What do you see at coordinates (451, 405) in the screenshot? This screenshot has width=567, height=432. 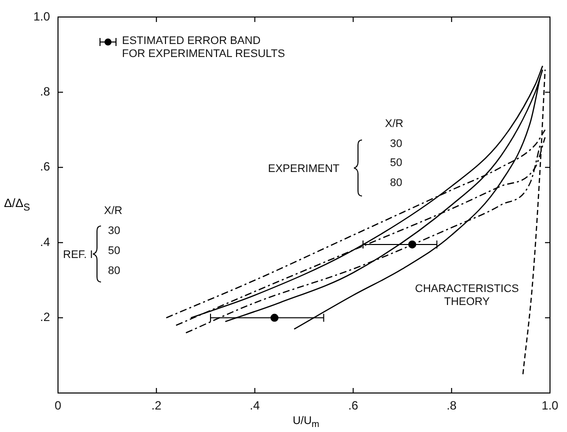 I see `x-tick-label: .8` at bounding box center [451, 405].